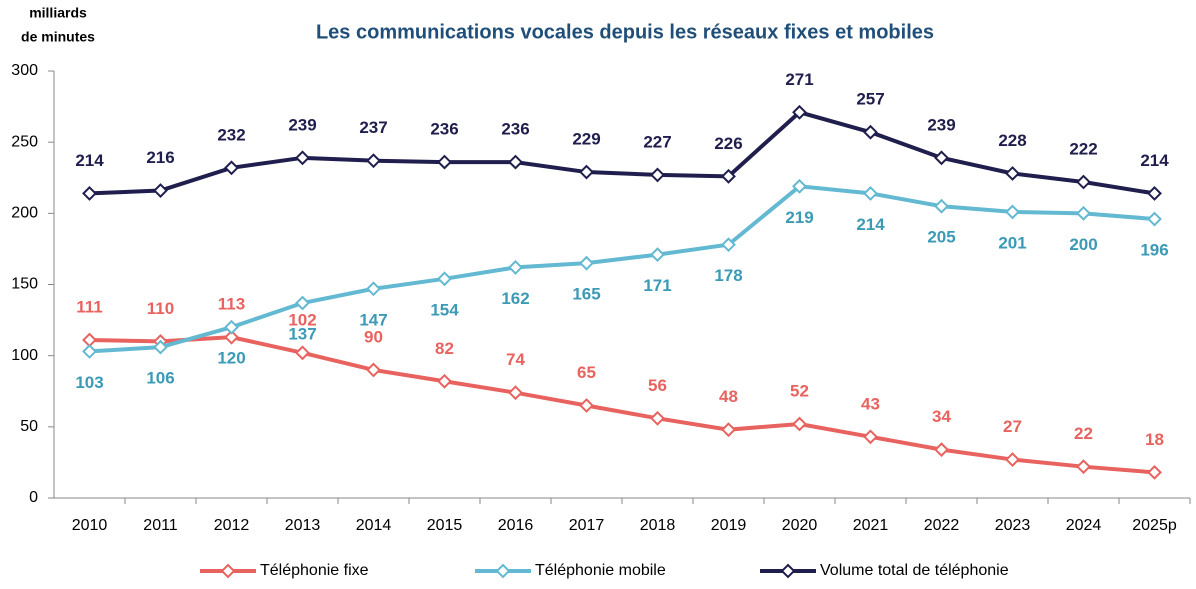  What do you see at coordinates (587, 525) in the screenshot?
I see `x-tick-label: 2017` at bounding box center [587, 525].